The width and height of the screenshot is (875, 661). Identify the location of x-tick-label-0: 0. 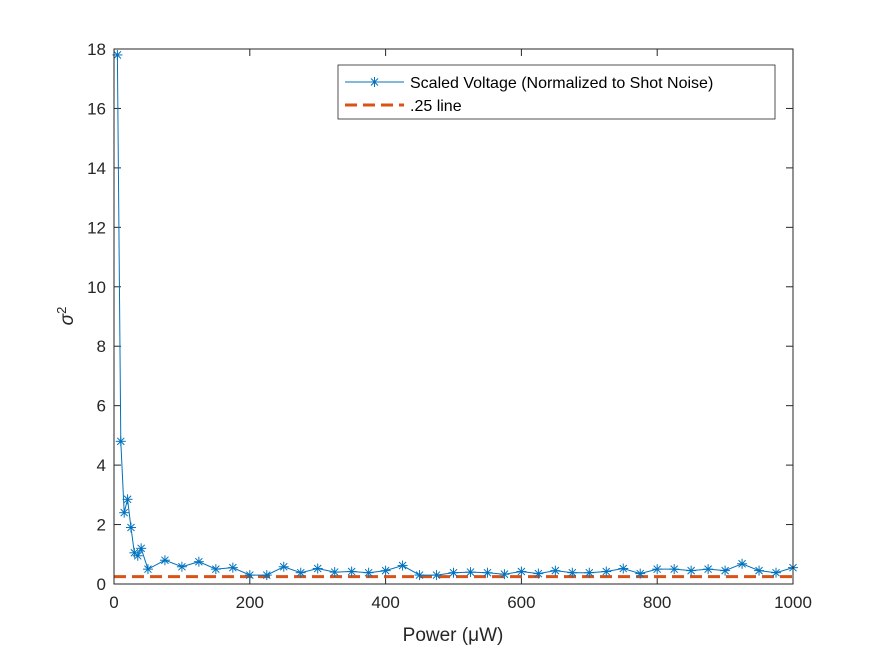
(113, 602).